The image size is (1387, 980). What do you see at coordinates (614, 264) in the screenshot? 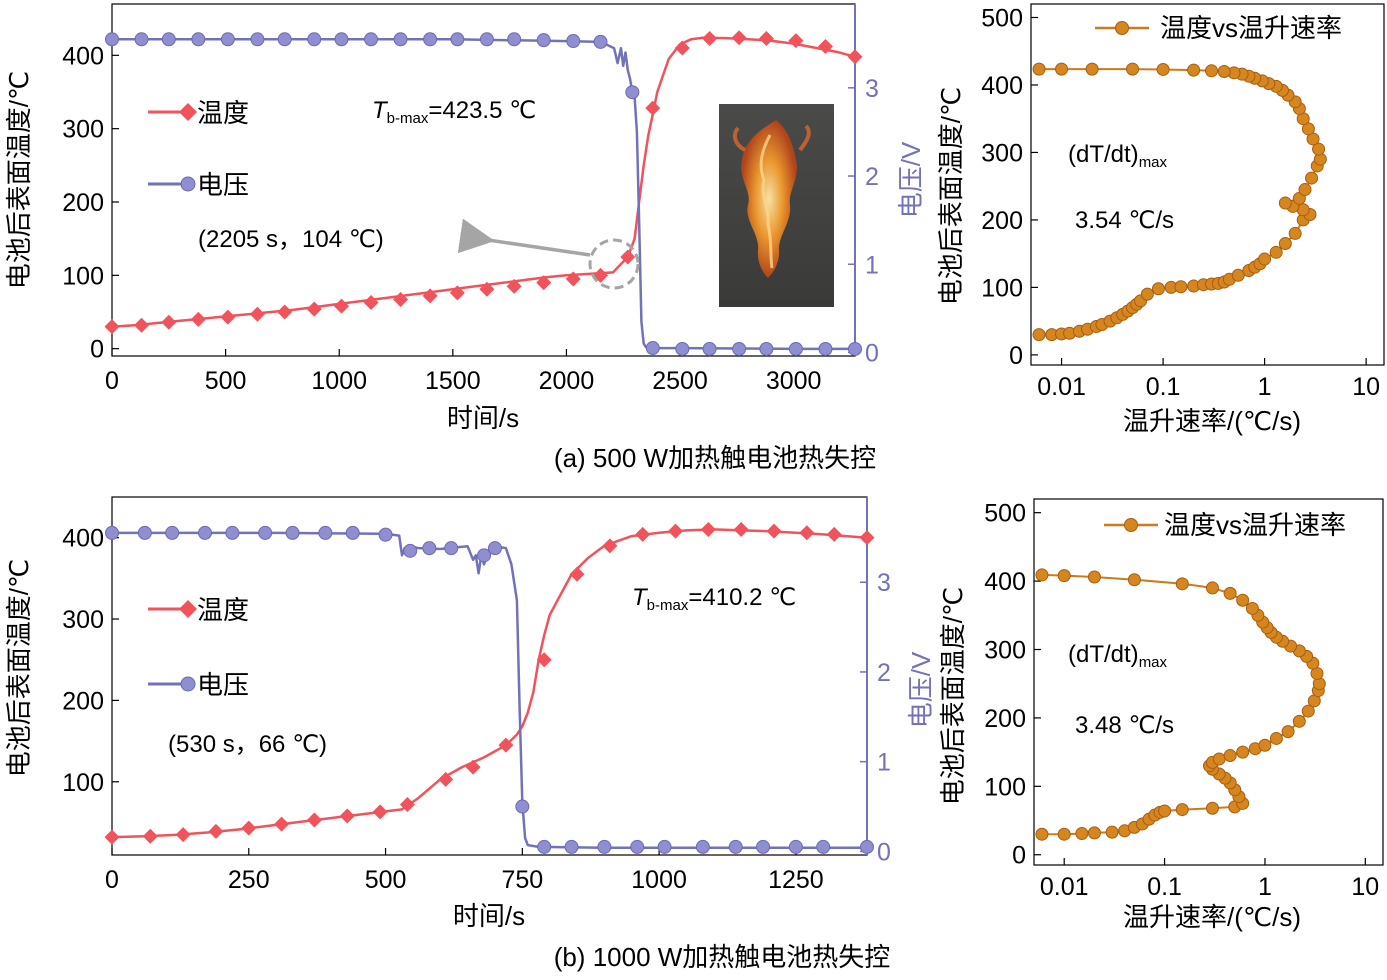
I see `highlight-circle` at bounding box center [614, 264].